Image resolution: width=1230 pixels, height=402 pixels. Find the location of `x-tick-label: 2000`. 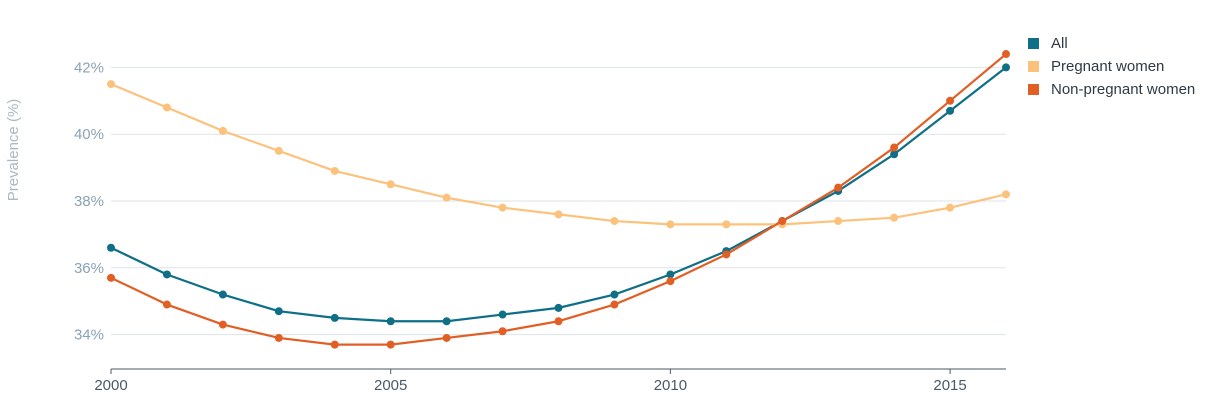

x-tick-label: 2000 is located at coordinates (110, 385).